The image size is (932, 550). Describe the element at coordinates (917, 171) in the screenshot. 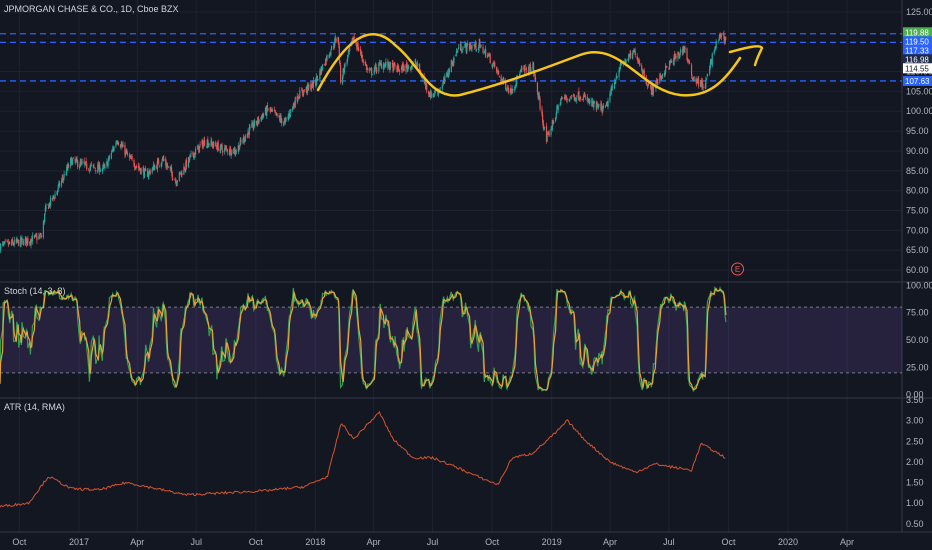

I see `price-tick-label: 85.00` at that location.